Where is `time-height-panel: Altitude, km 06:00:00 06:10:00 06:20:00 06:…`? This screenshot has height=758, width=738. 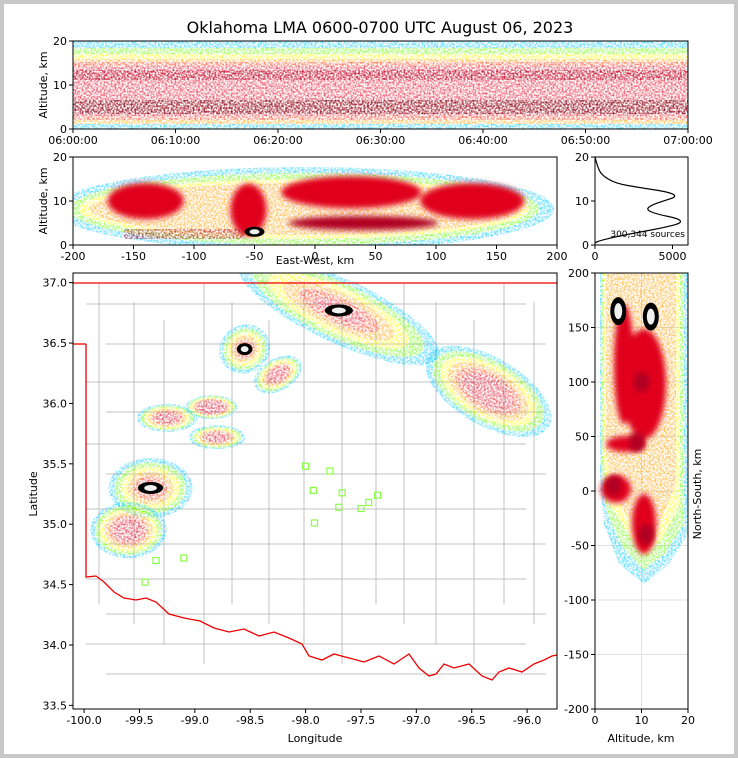 time-height-panel: Altitude, km 06:00:00 06:10:00 06:20:00 06:… is located at coordinates (375, 91).